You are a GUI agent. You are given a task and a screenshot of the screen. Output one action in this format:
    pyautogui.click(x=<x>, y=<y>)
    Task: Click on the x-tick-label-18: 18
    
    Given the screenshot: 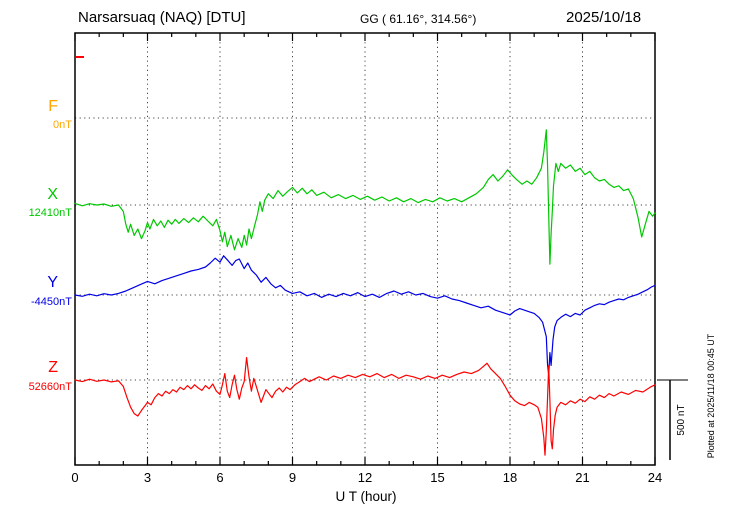 What is the action you would take?
    pyautogui.click(x=510, y=477)
    